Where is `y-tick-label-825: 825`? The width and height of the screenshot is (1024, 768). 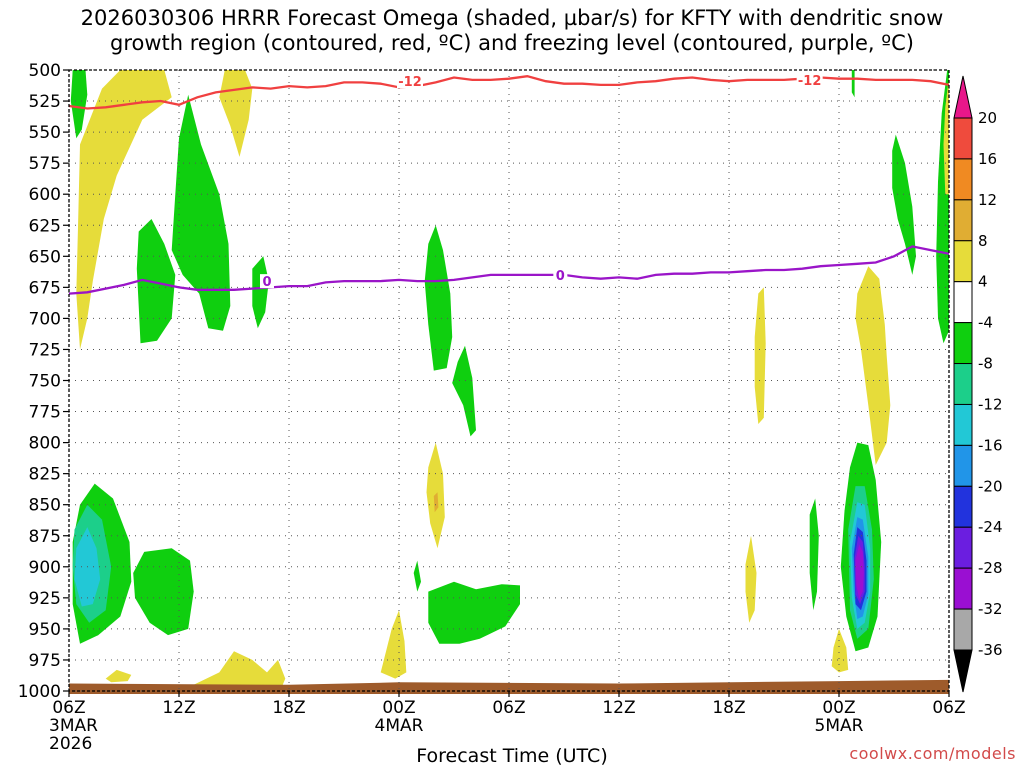
y-tick-label-825: 825 is located at coordinates (45, 475).